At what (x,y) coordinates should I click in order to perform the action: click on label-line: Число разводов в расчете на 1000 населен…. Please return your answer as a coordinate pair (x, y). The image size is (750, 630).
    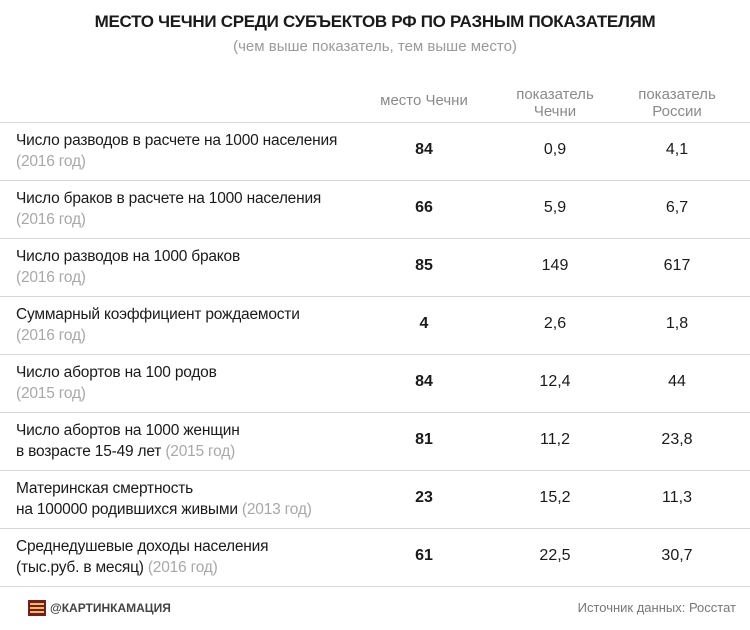
    Looking at the image, I should click on (177, 140).